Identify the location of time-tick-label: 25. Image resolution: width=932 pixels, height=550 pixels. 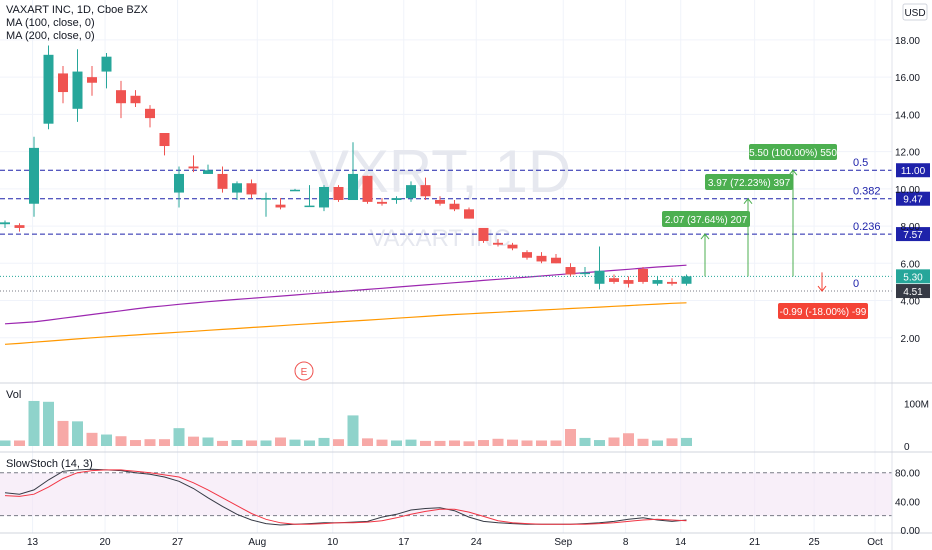
(815, 542).